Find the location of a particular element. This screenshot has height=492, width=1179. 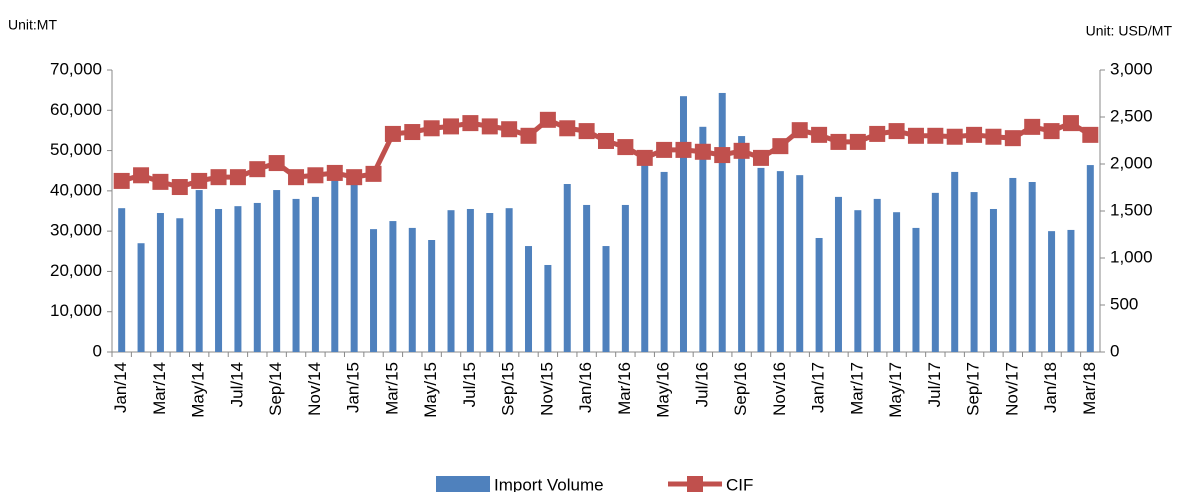

x-tick-label: Jan/15 is located at coordinates (353, 387).